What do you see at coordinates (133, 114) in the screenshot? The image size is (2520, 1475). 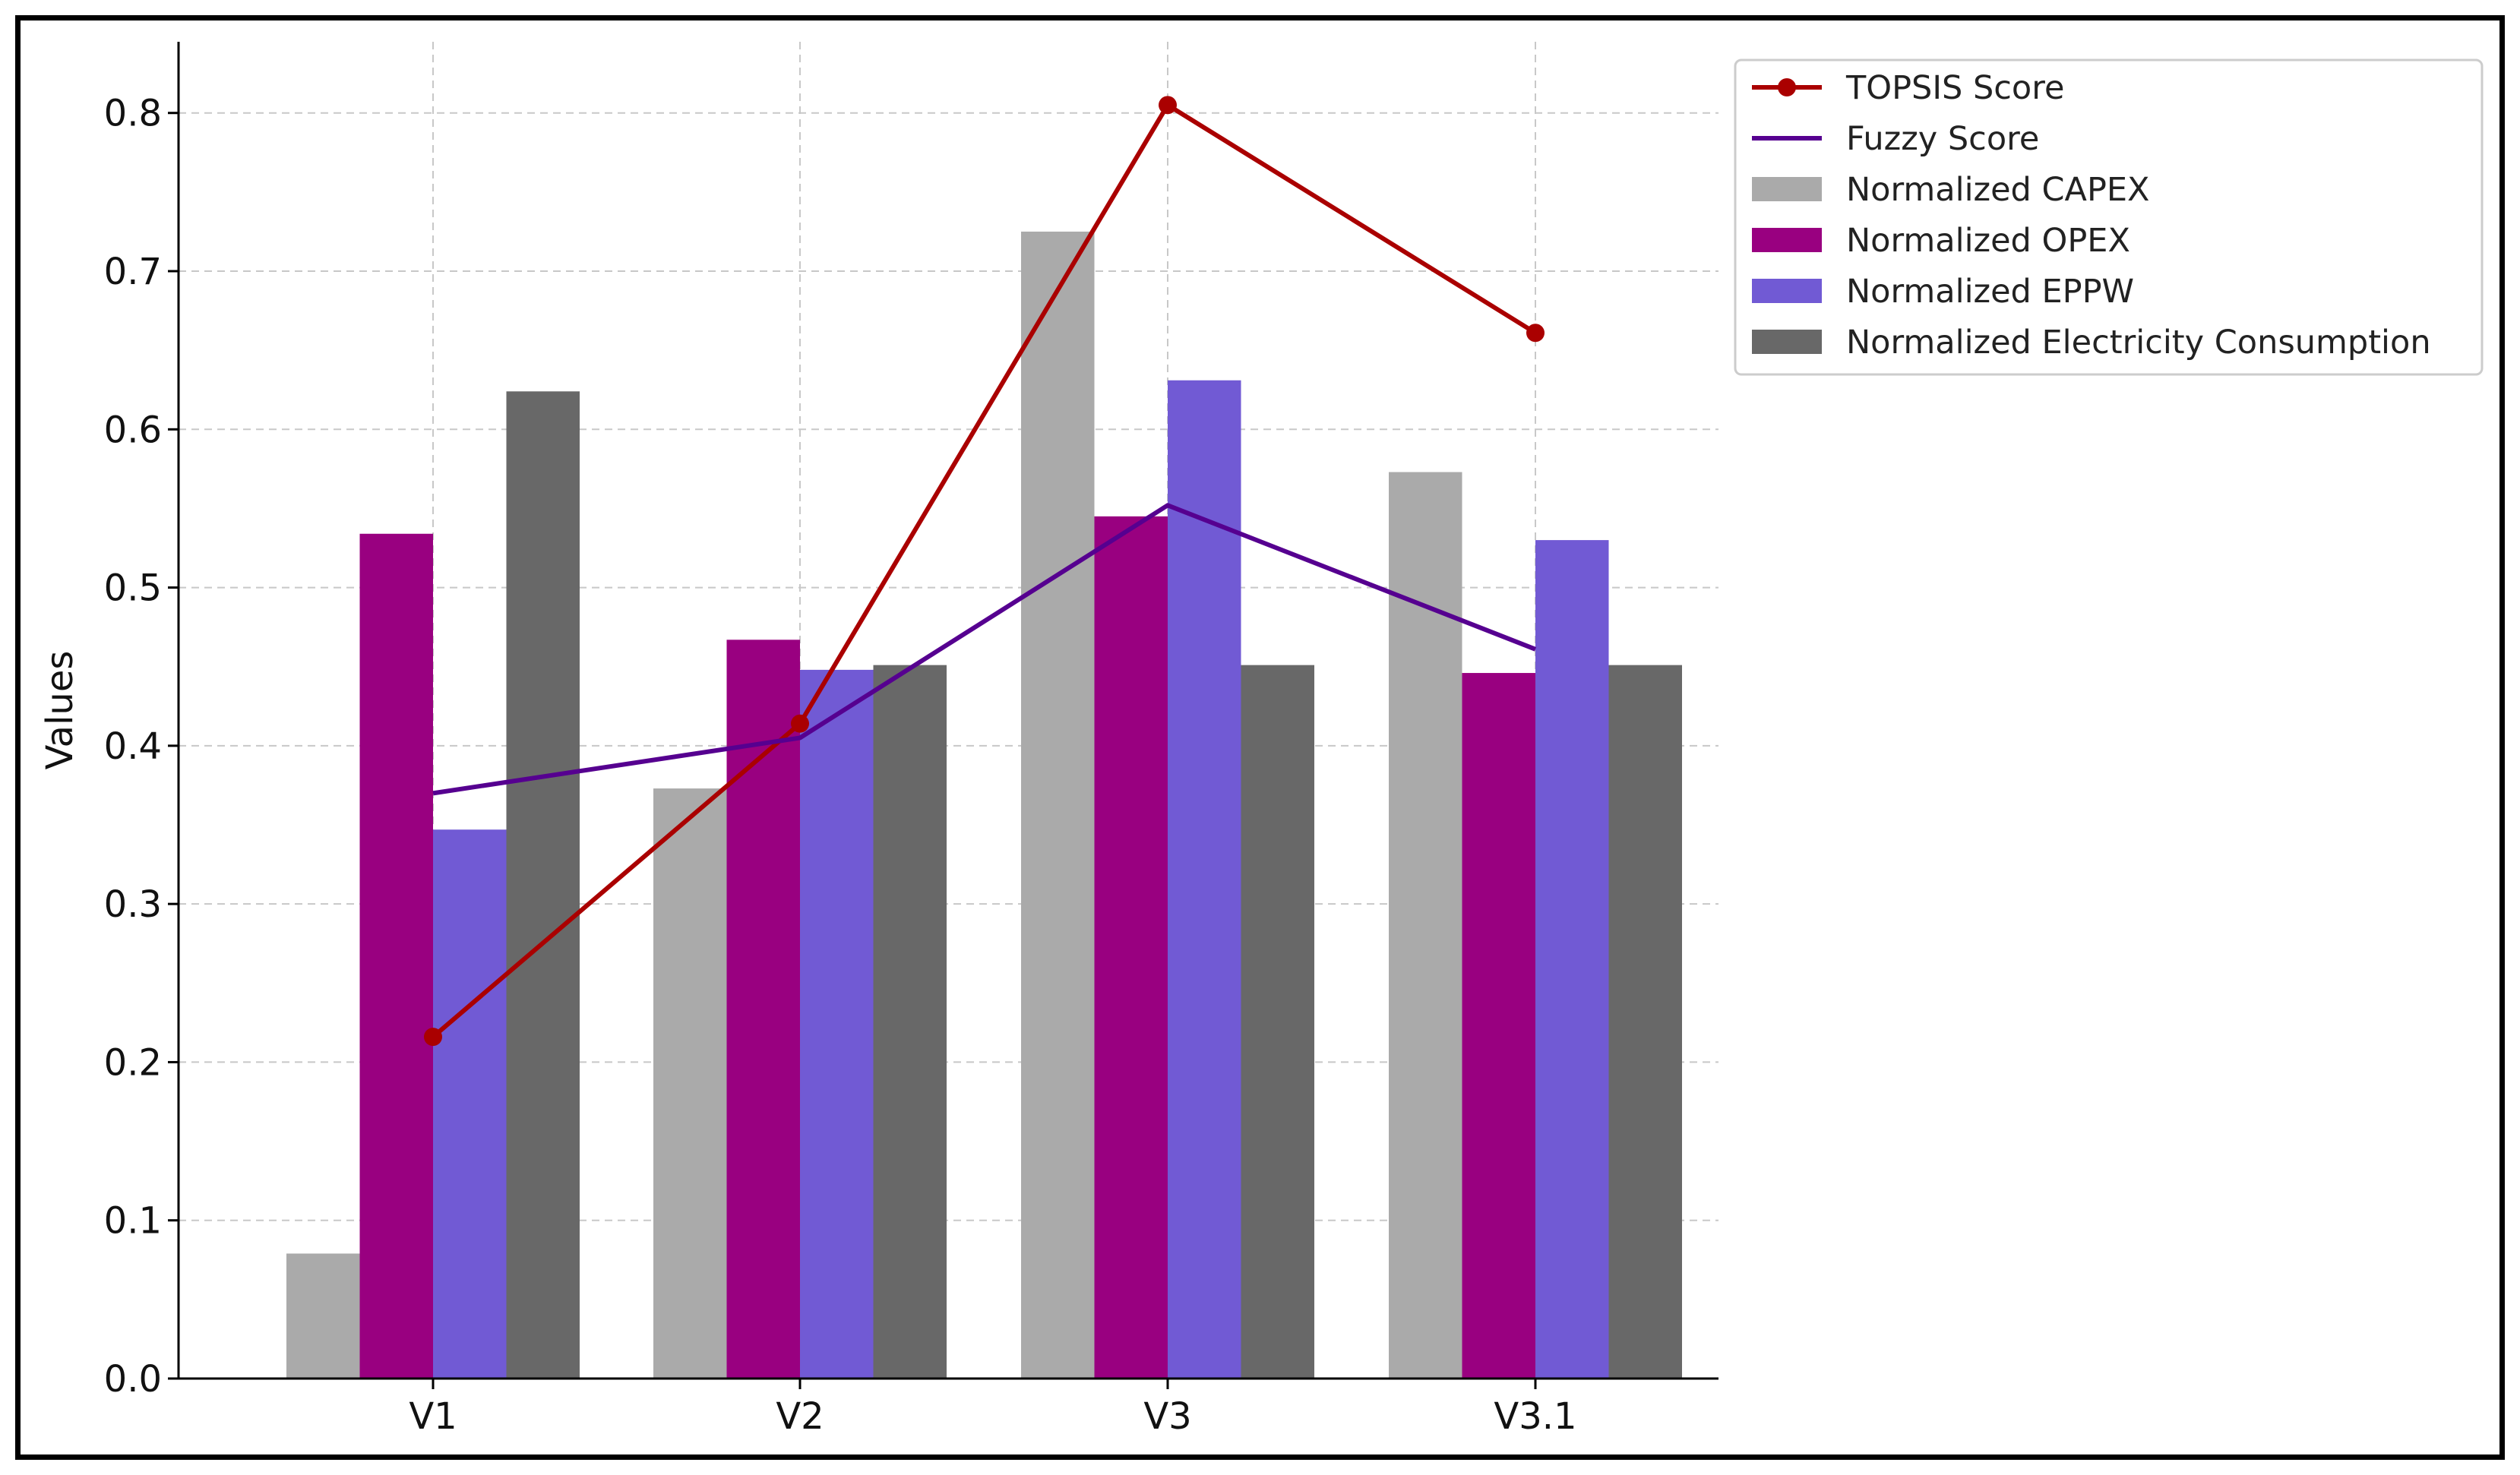 I see `y-tick-label: 0.8` at bounding box center [133, 114].